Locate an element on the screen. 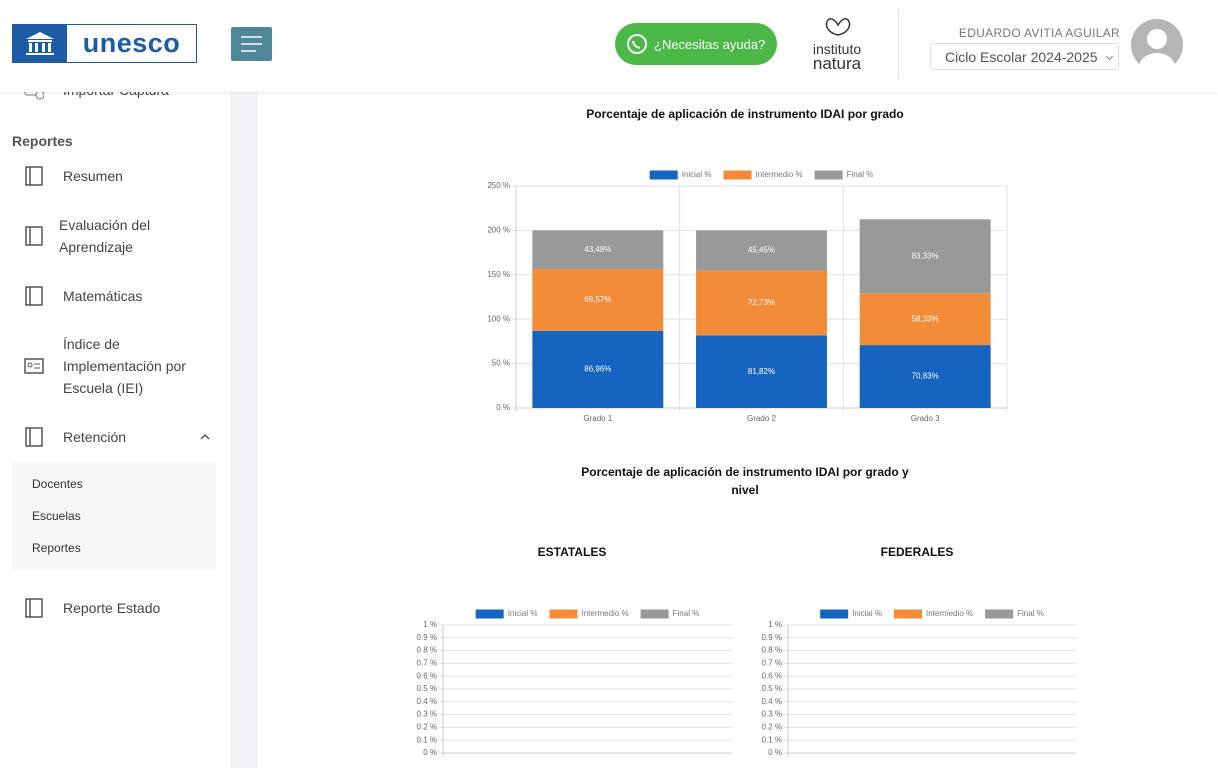  brand-line: instituto is located at coordinates (837, 49).